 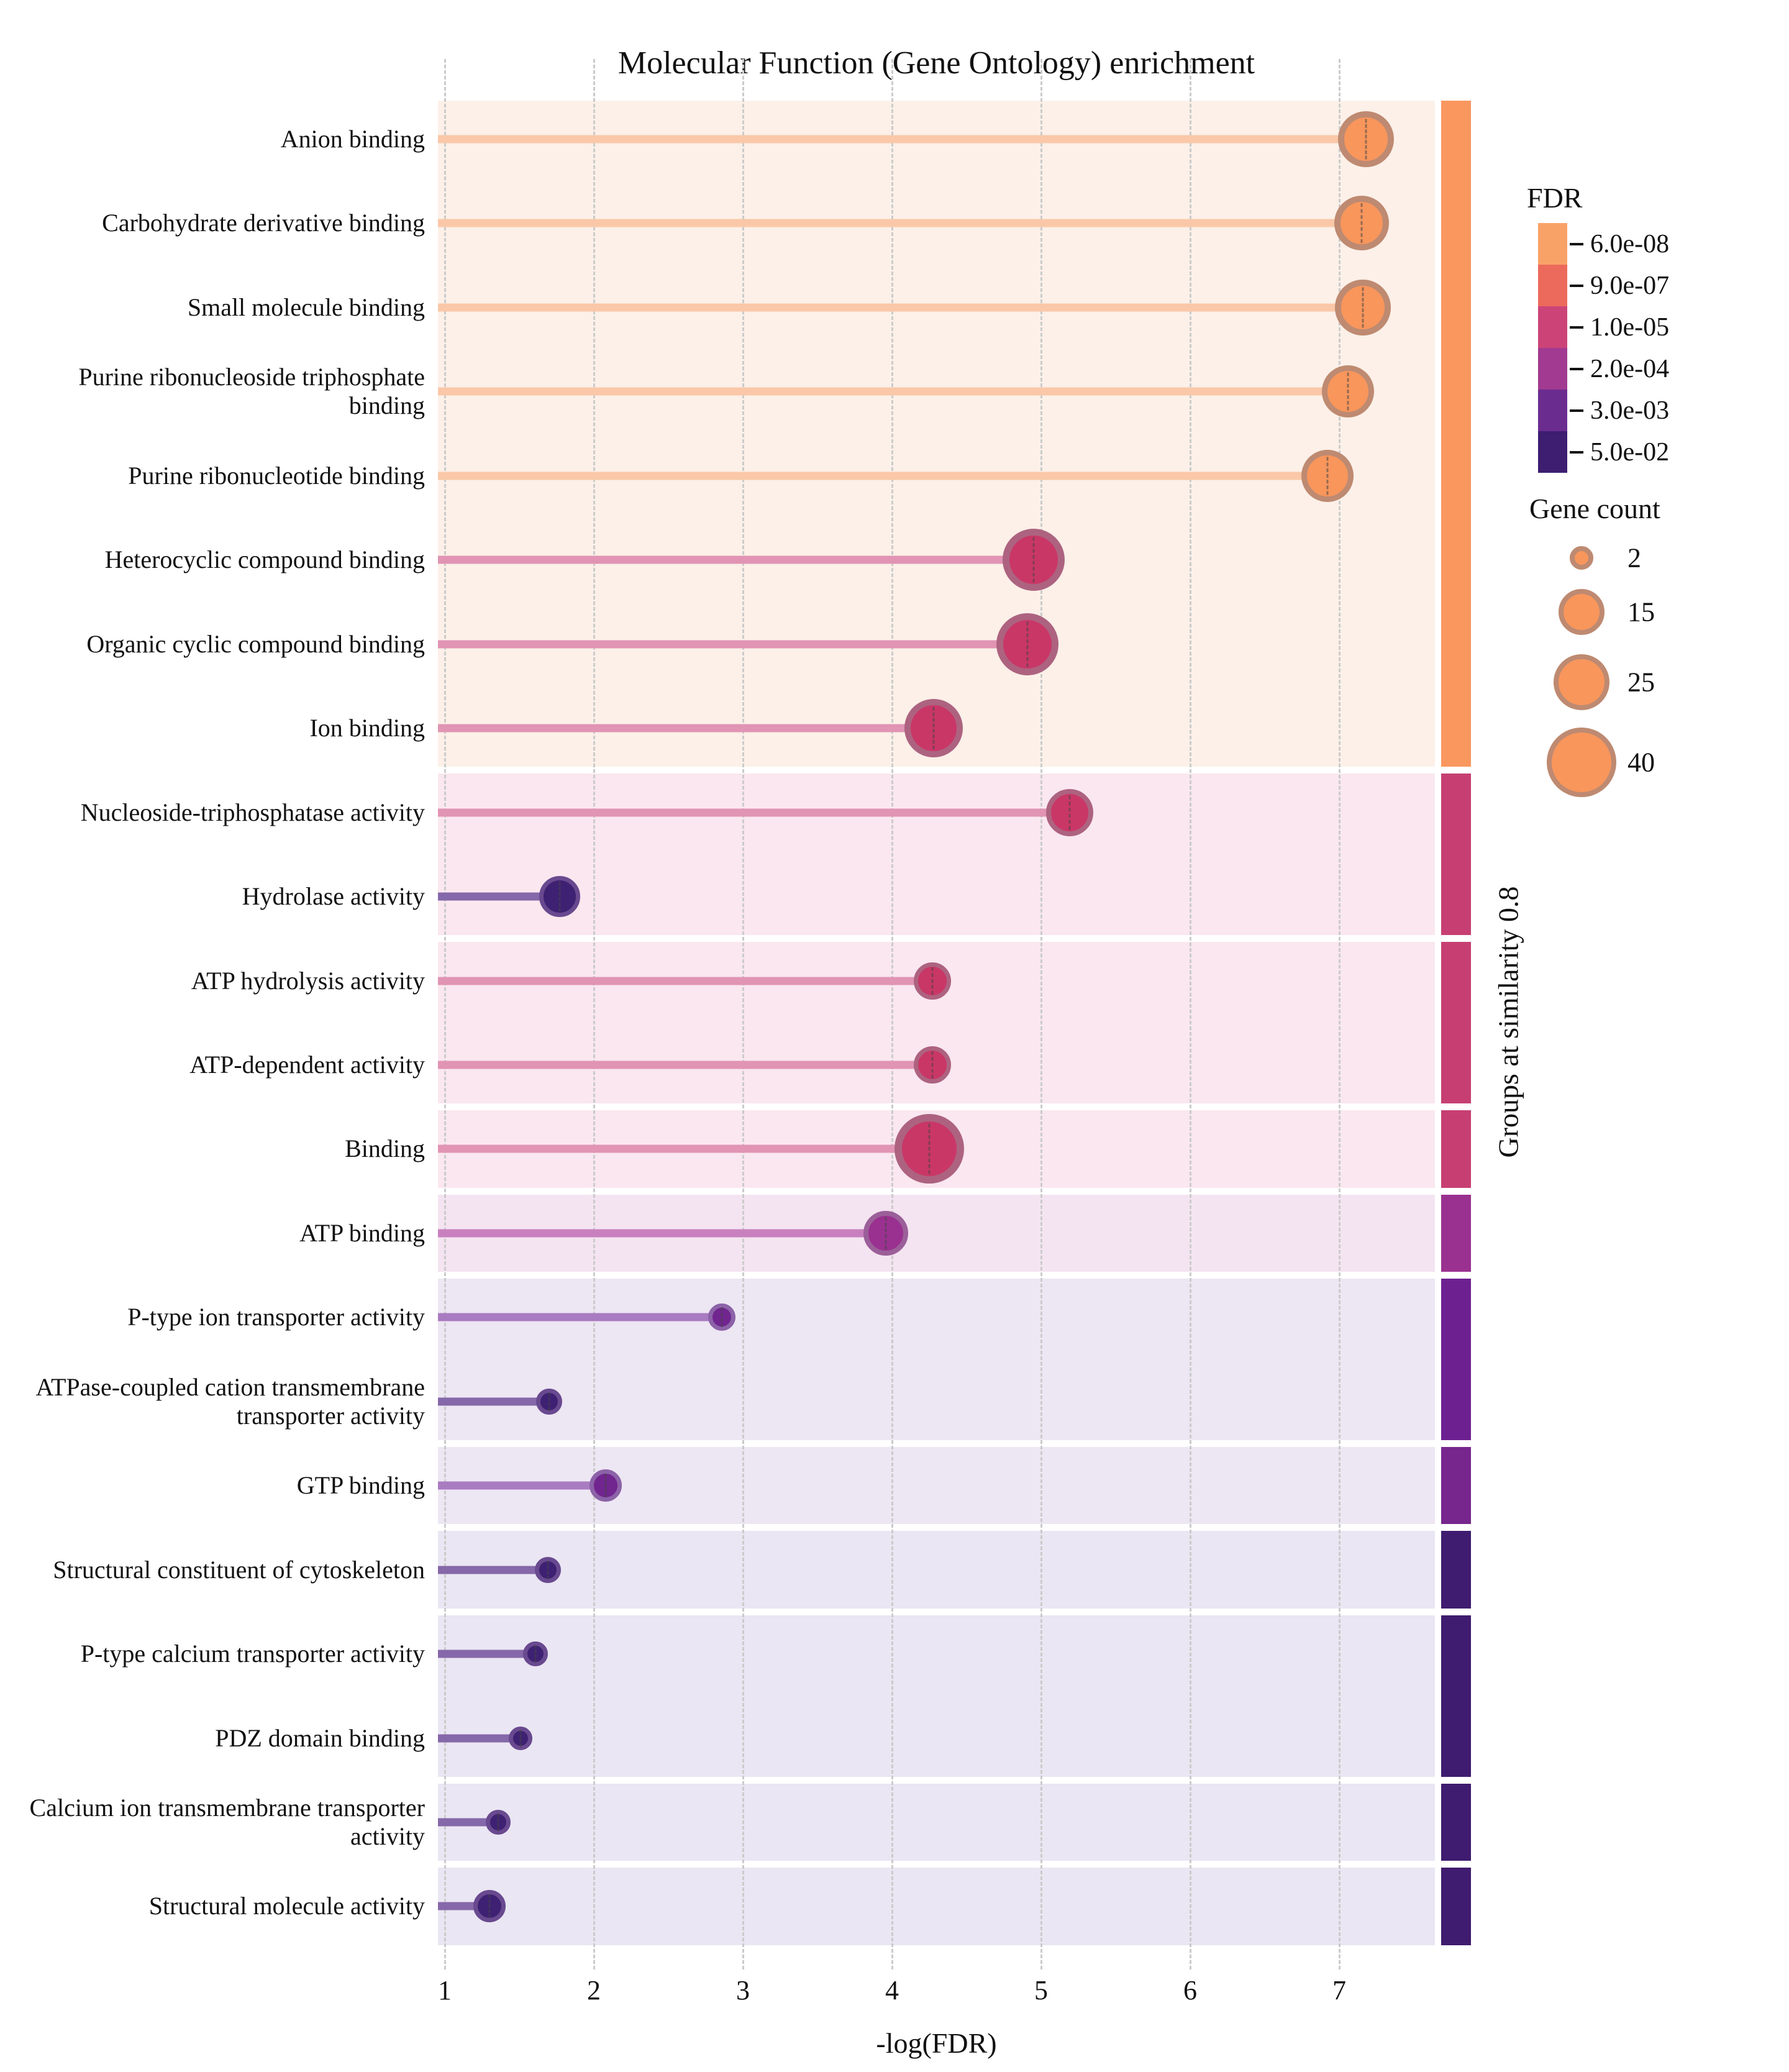 I want to click on go-term-row-label: Structural molecule activity, so click(x=286, y=1906).